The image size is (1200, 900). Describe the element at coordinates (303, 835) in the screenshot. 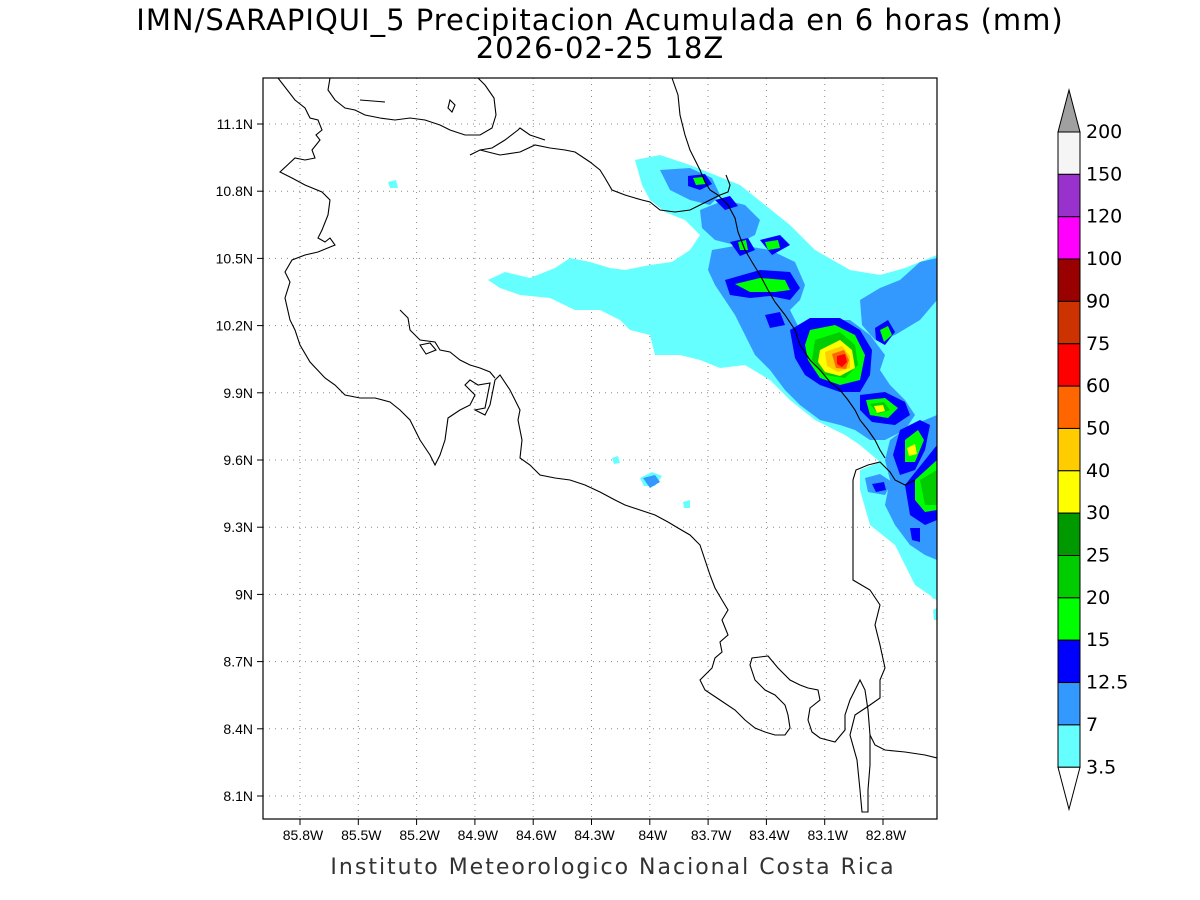

I see `lon-tick-label: 85.8W` at that location.